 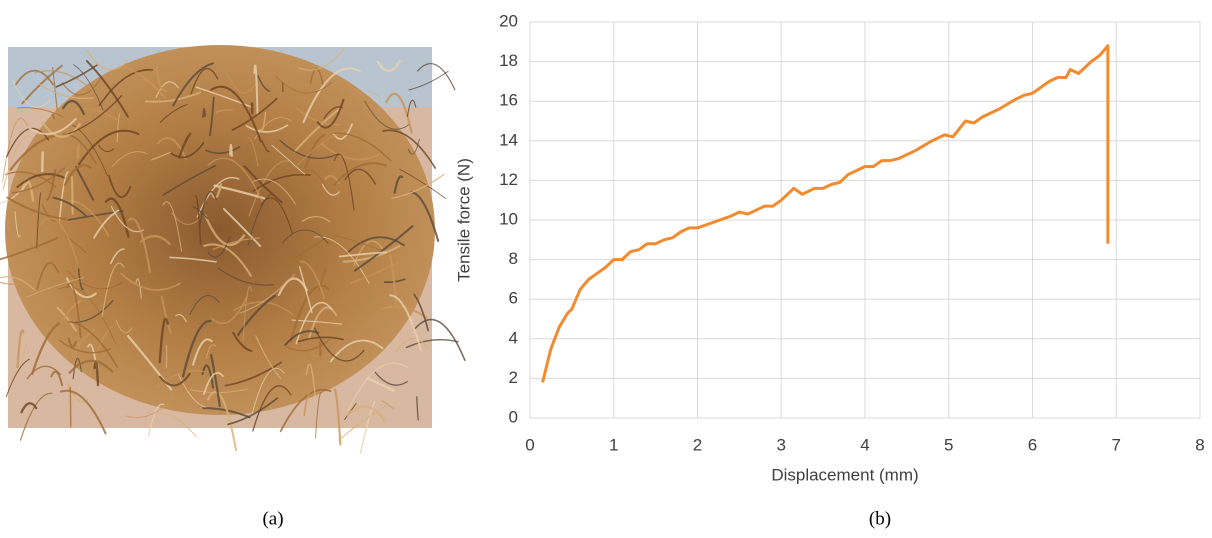 I want to click on y-tick-label: 12, so click(x=508, y=179).